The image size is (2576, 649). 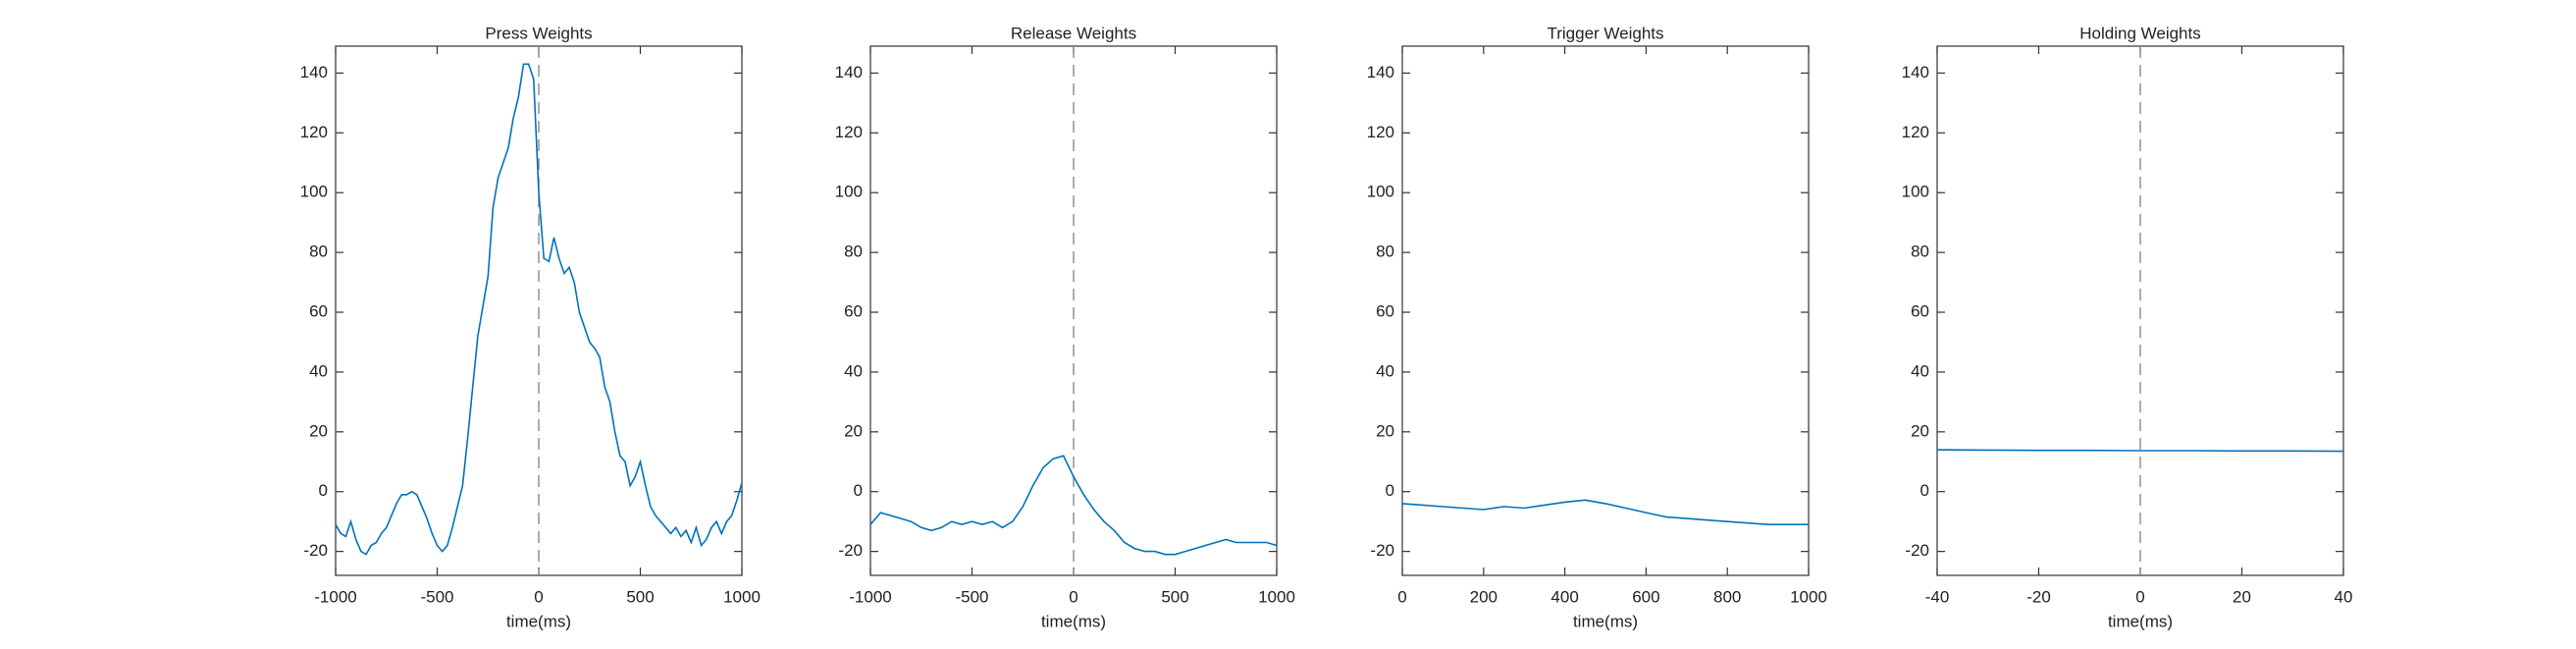 What do you see at coordinates (1645, 597) in the screenshot?
I see `x-tick-label: 600` at bounding box center [1645, 597].